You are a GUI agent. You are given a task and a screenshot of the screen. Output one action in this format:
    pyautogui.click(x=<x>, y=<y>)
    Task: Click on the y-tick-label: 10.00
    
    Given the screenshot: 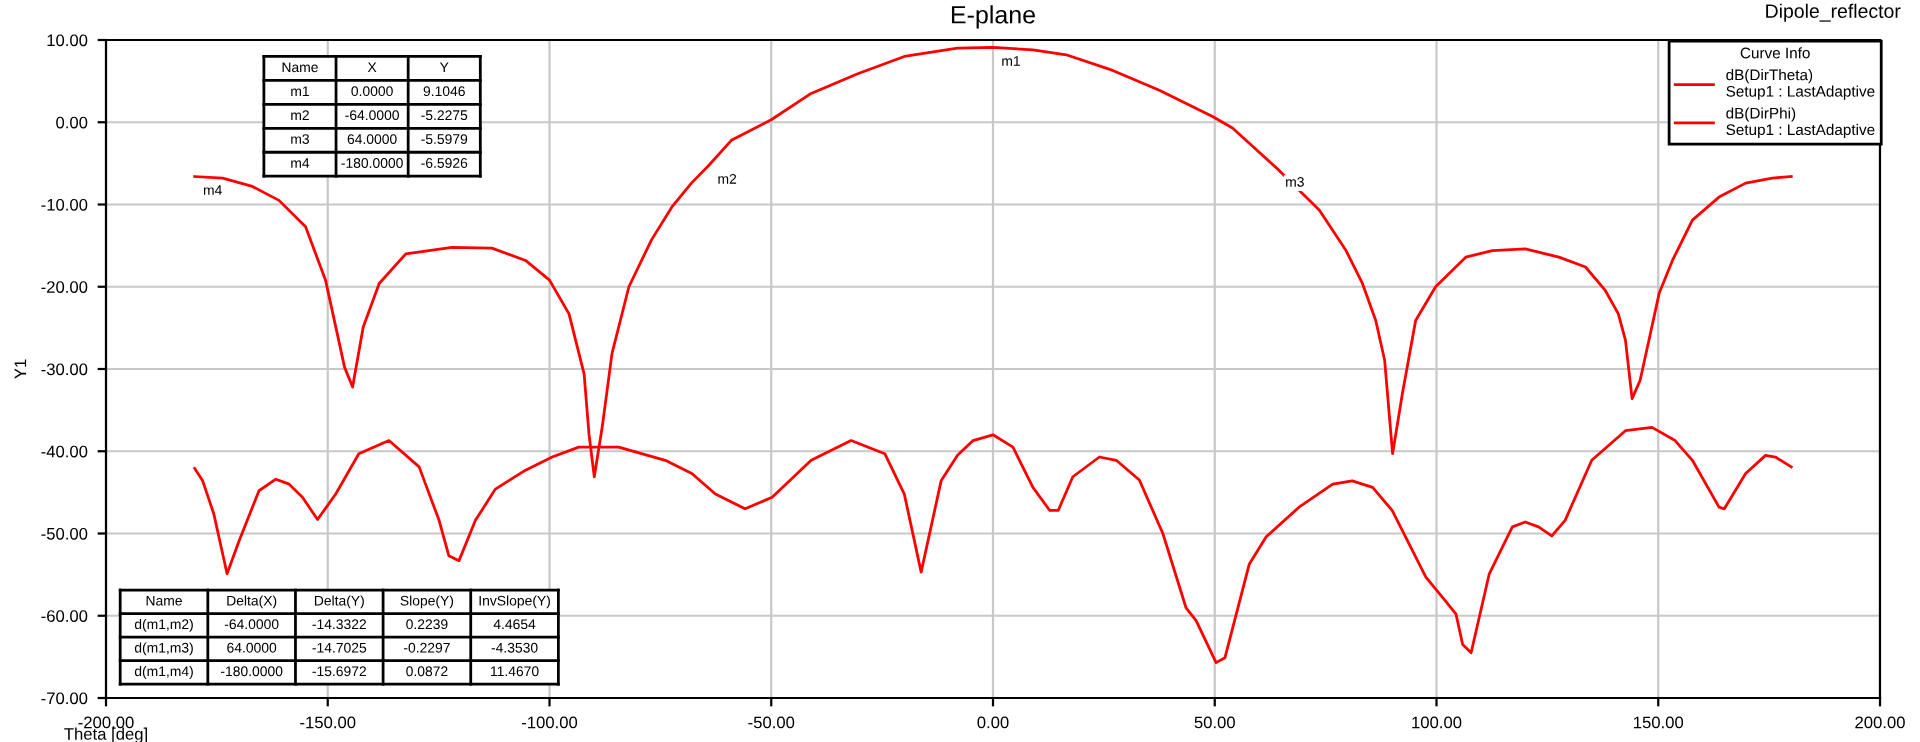 What is the action you would take?
    pyautogui.click(x=67, y=40)
    